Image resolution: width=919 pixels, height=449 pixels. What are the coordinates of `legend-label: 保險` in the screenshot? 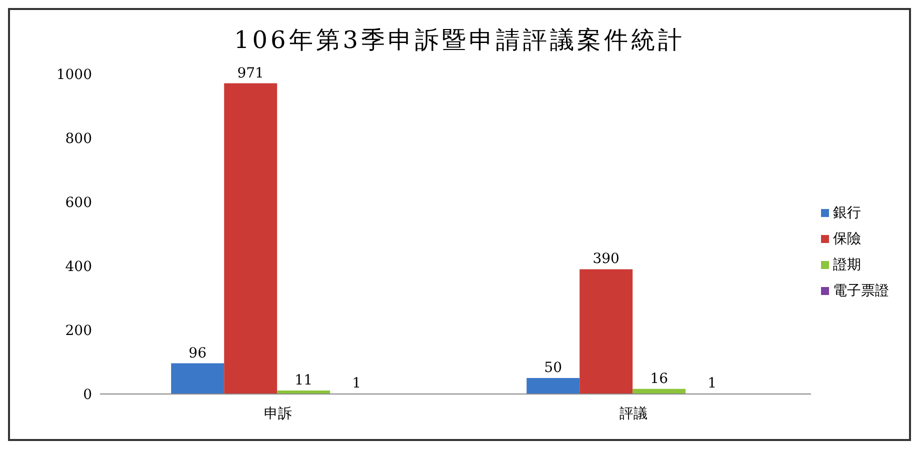 It's located at (847, 238).